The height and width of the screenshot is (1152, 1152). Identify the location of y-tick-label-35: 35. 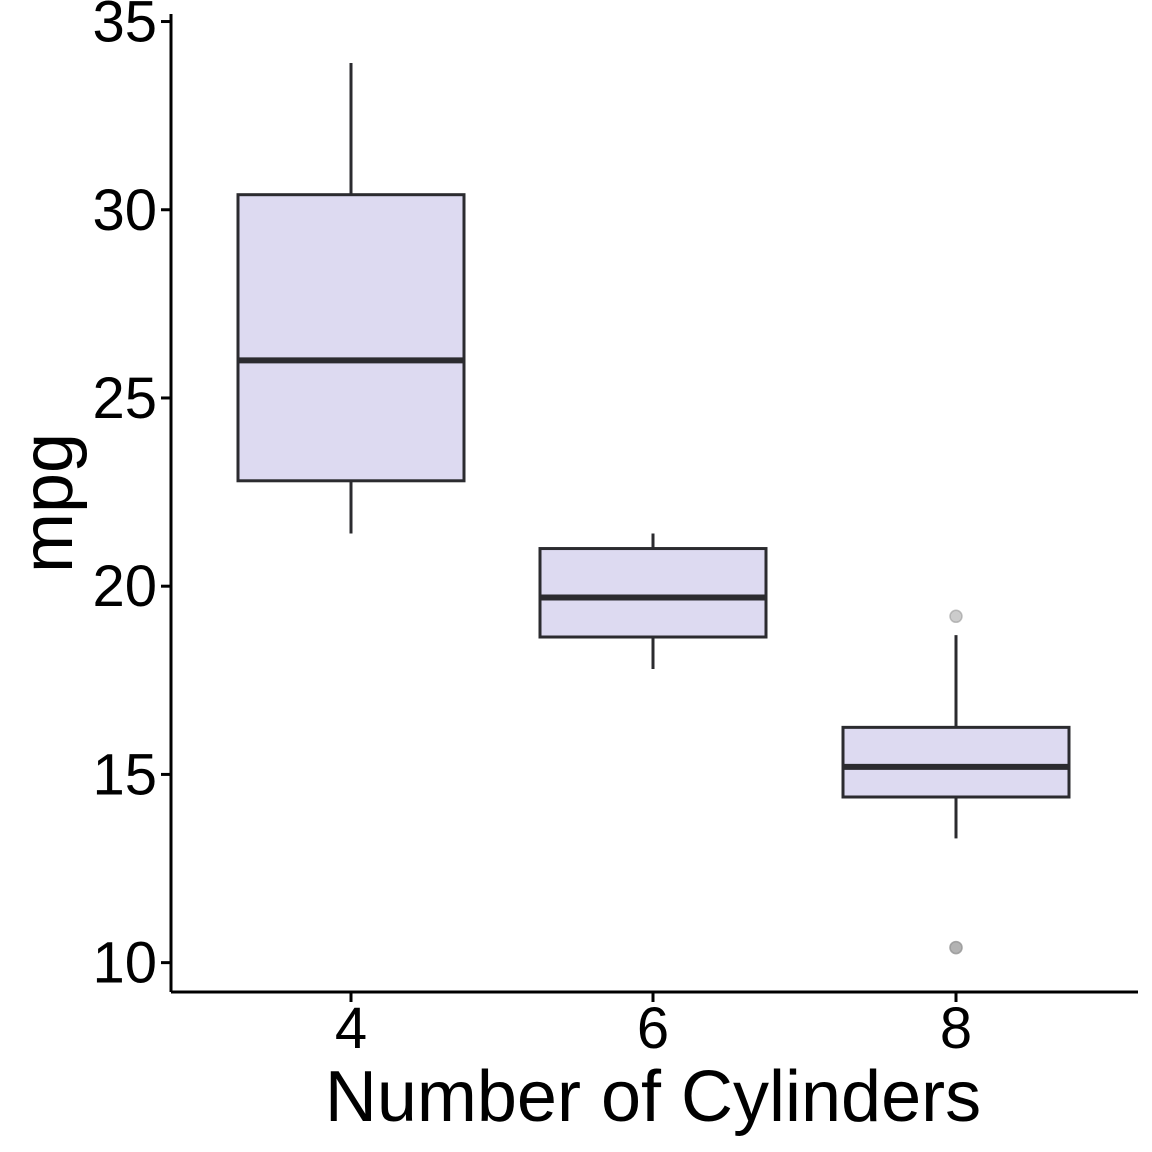
(124, 27).